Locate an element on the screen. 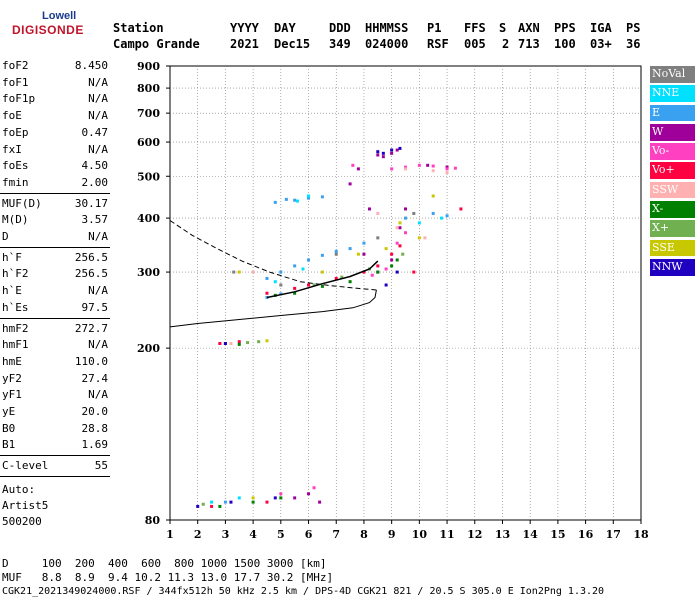 This screenshot has width=700, height=600. parameter-name: C-level is located at coordinates (25, 466).